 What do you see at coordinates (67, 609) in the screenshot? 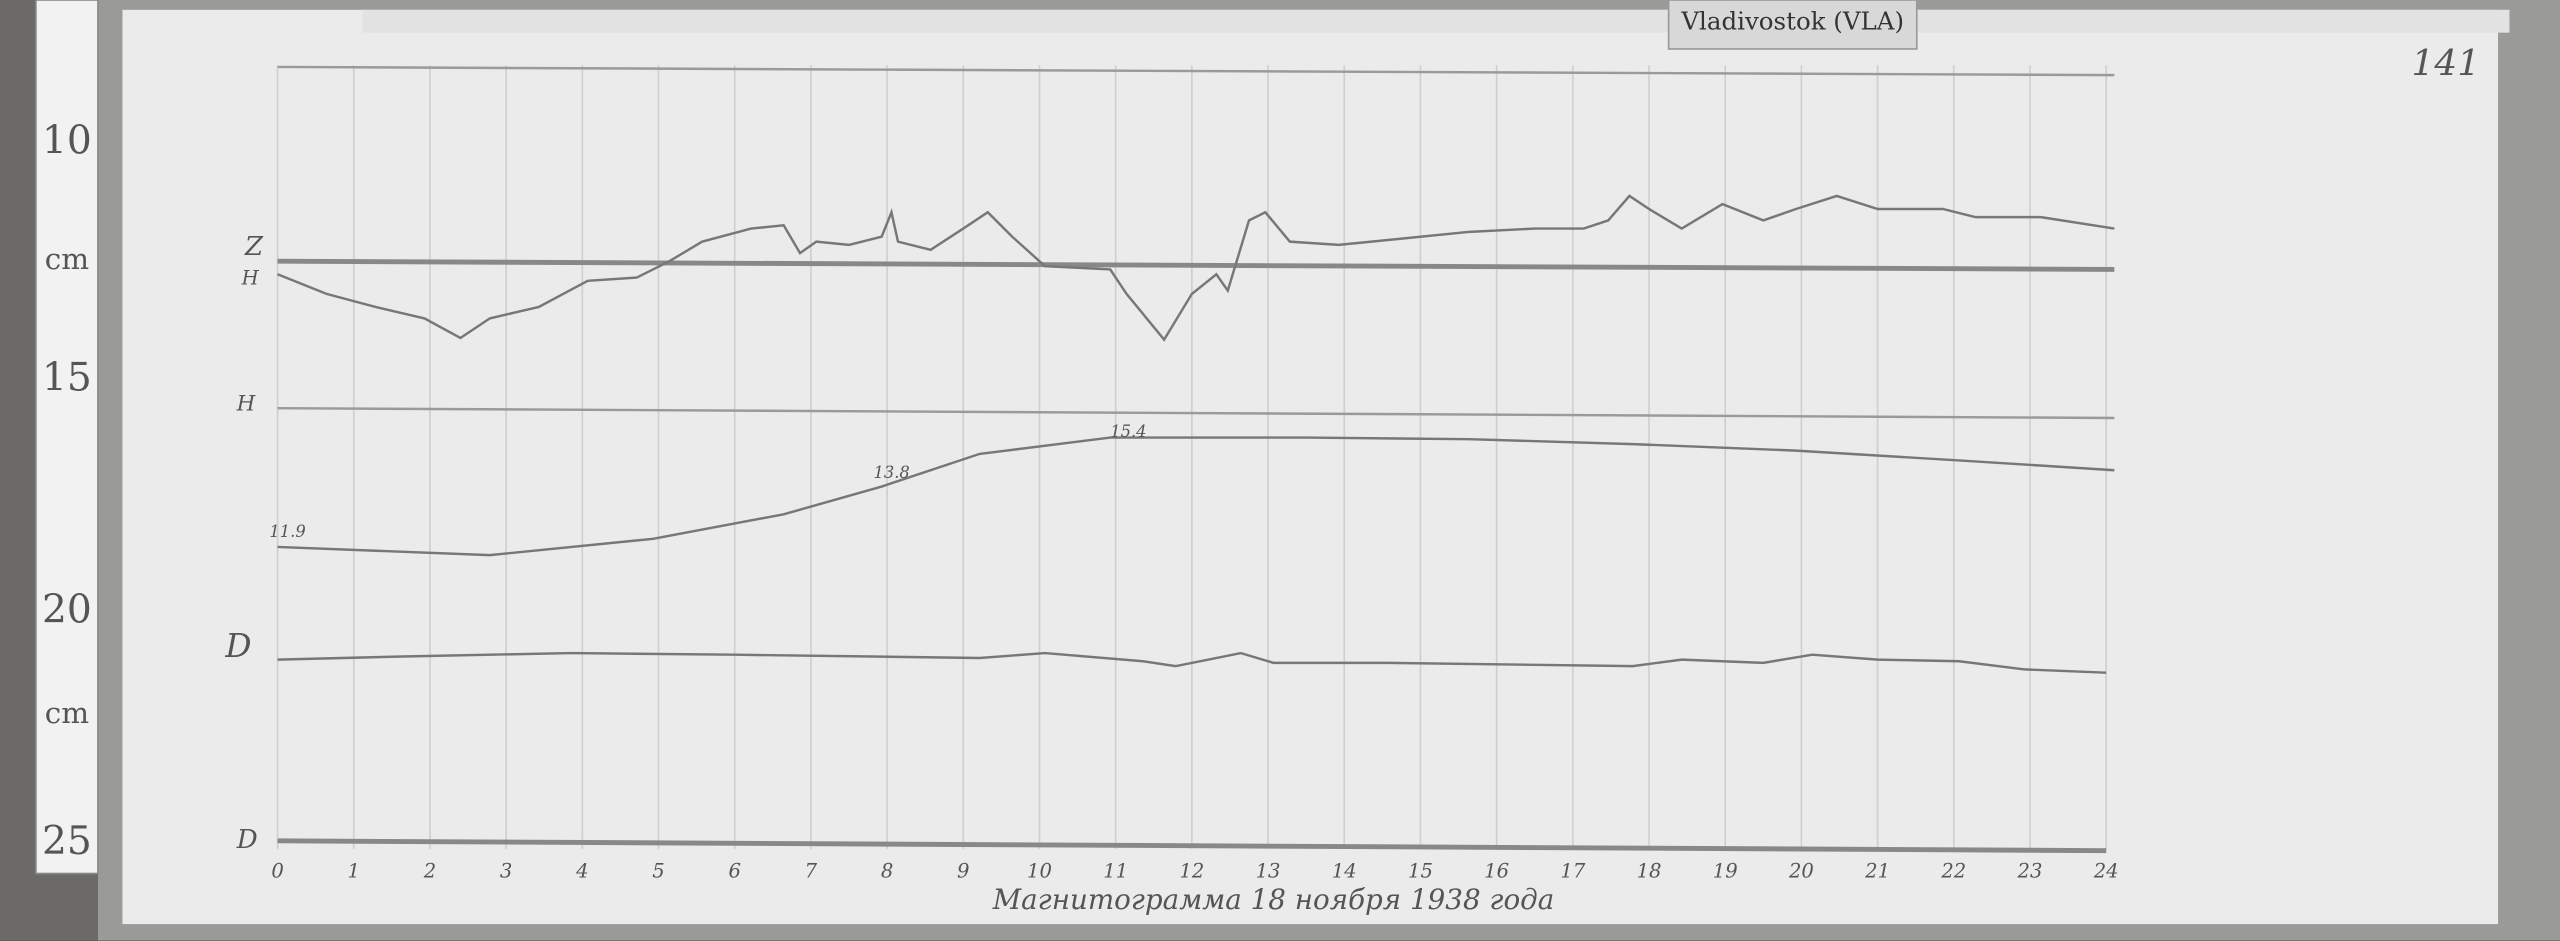
I see `ruler-label: 20` at bounding box center [67, 609].